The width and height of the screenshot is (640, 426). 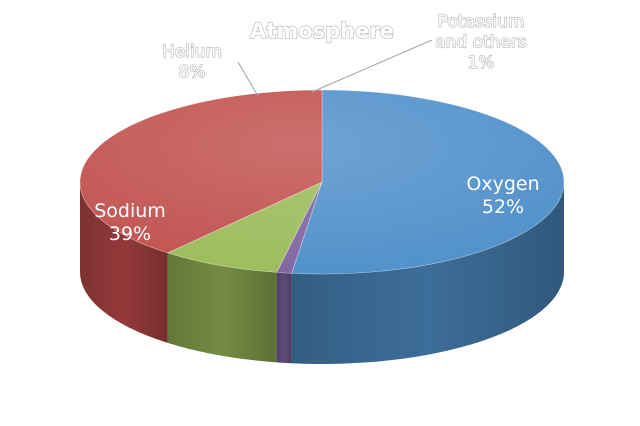 I want to click on pie-side-shade-sodium, so click(x=123, y=262).